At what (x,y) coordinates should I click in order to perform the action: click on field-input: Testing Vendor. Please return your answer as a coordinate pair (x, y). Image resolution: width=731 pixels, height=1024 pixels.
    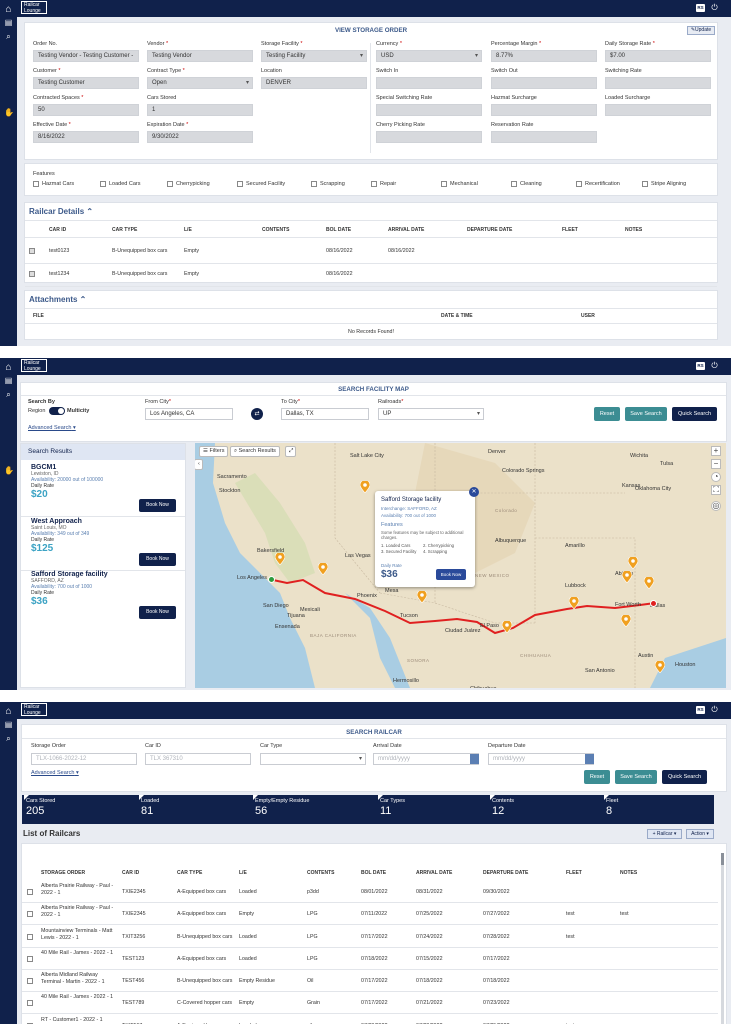
    Looking at the image, I should click on (200, 56).